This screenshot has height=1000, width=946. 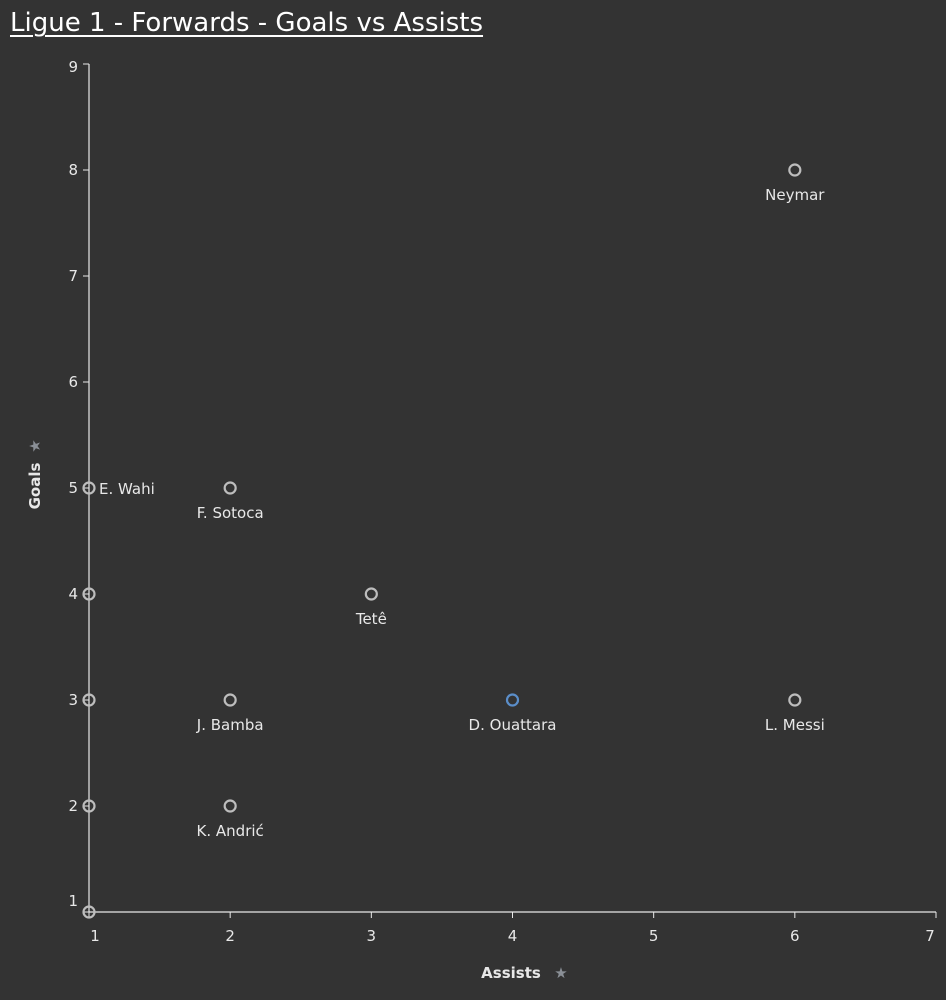 What do you see at coordinates (795, 195) in the screenshot?
I see `data-point-label: Neymar` at bounding box center [795, 195].